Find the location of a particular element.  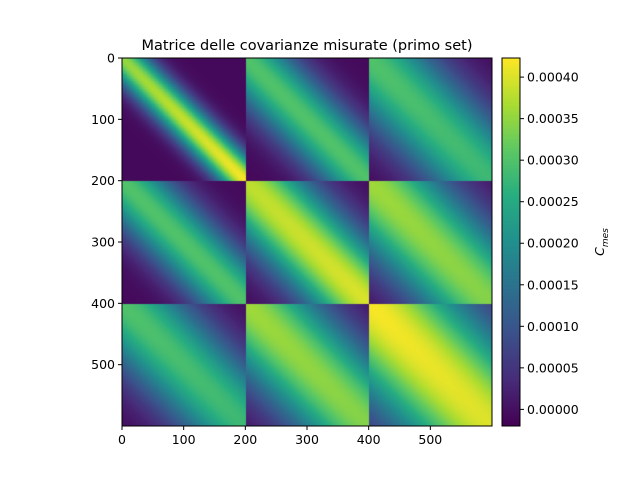

colorbar-tick-label: 0.00000 is located at coordinates (553, 409).